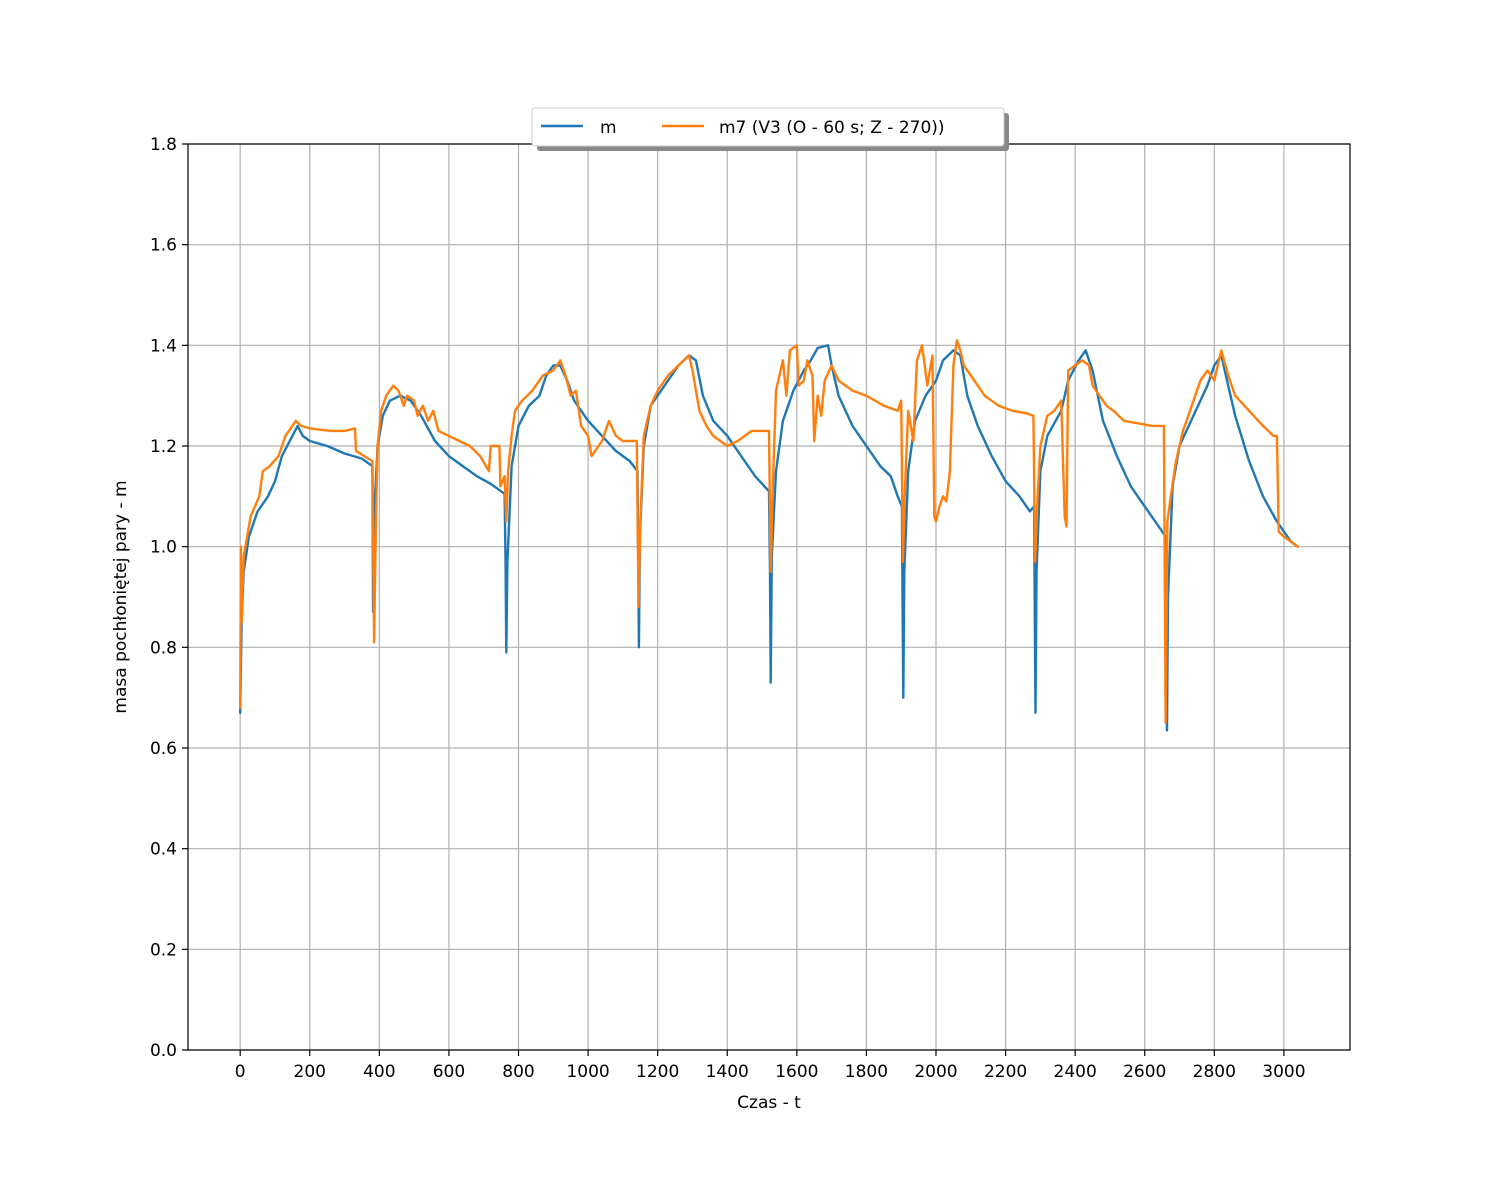  I want to click on x-tick-label: 2400, so click(1075, 1072).